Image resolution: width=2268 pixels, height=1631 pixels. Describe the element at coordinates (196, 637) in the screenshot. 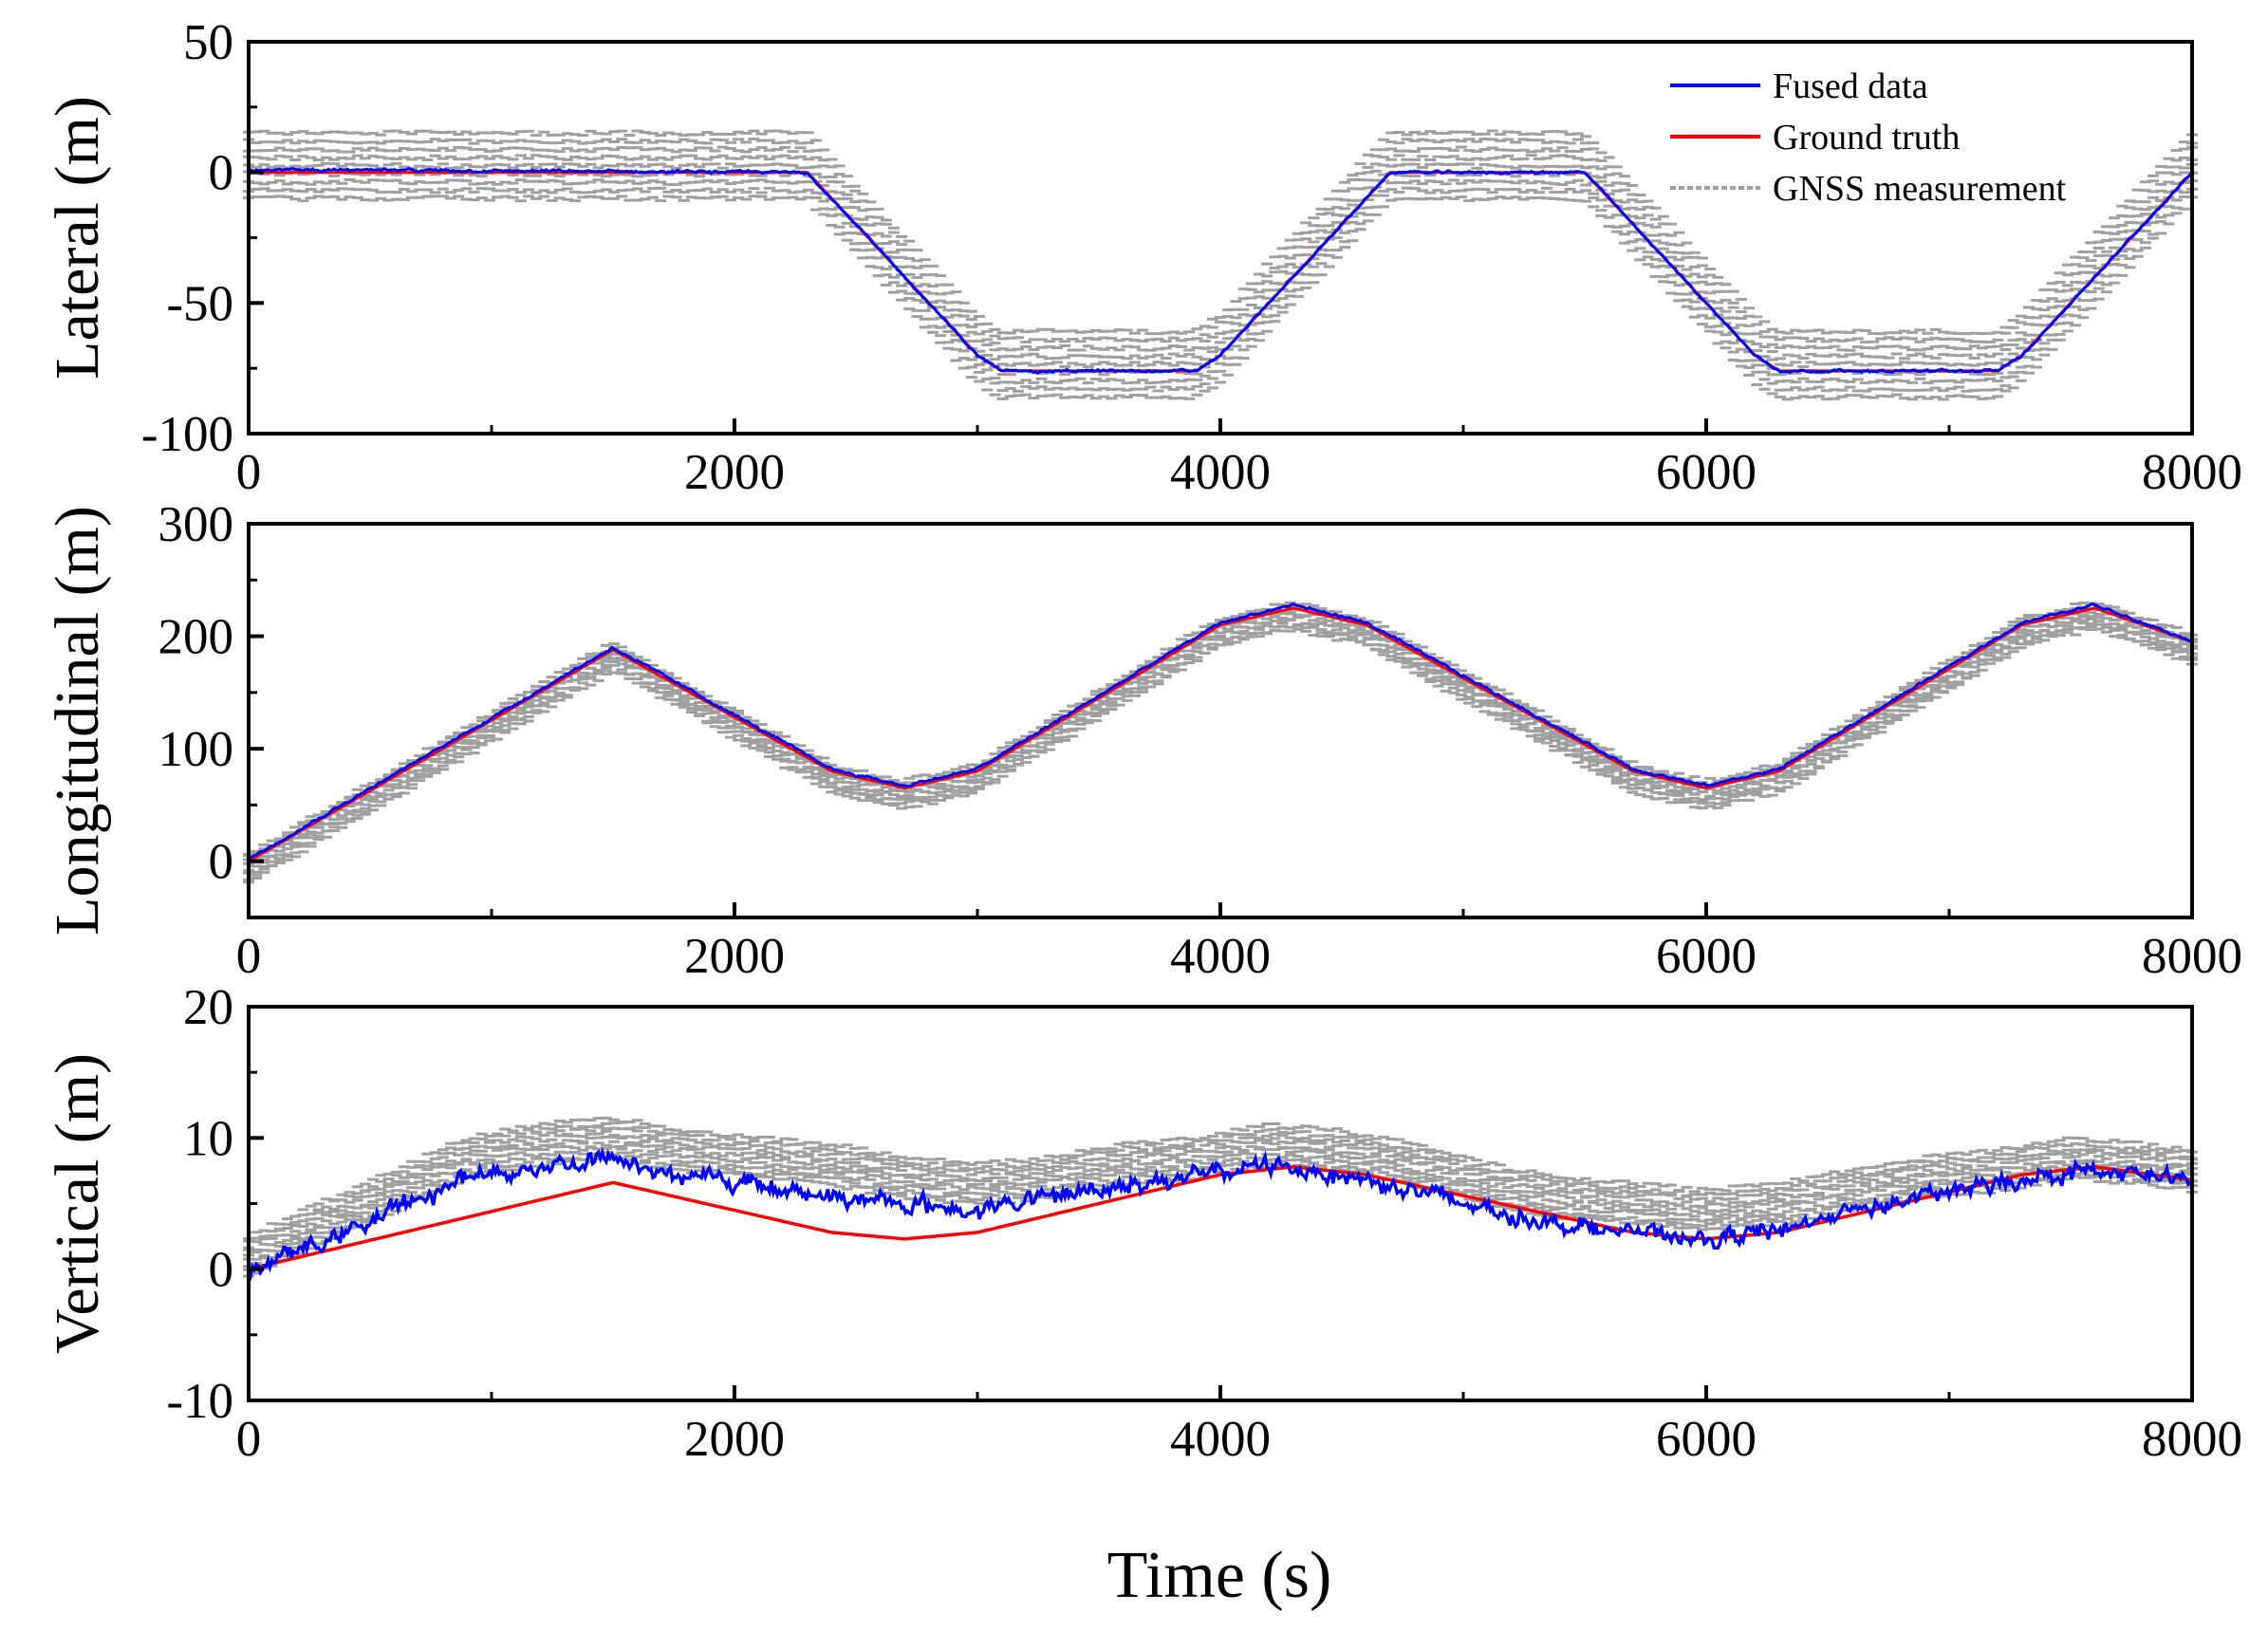

I see `y-tick-label: 200` at that location.